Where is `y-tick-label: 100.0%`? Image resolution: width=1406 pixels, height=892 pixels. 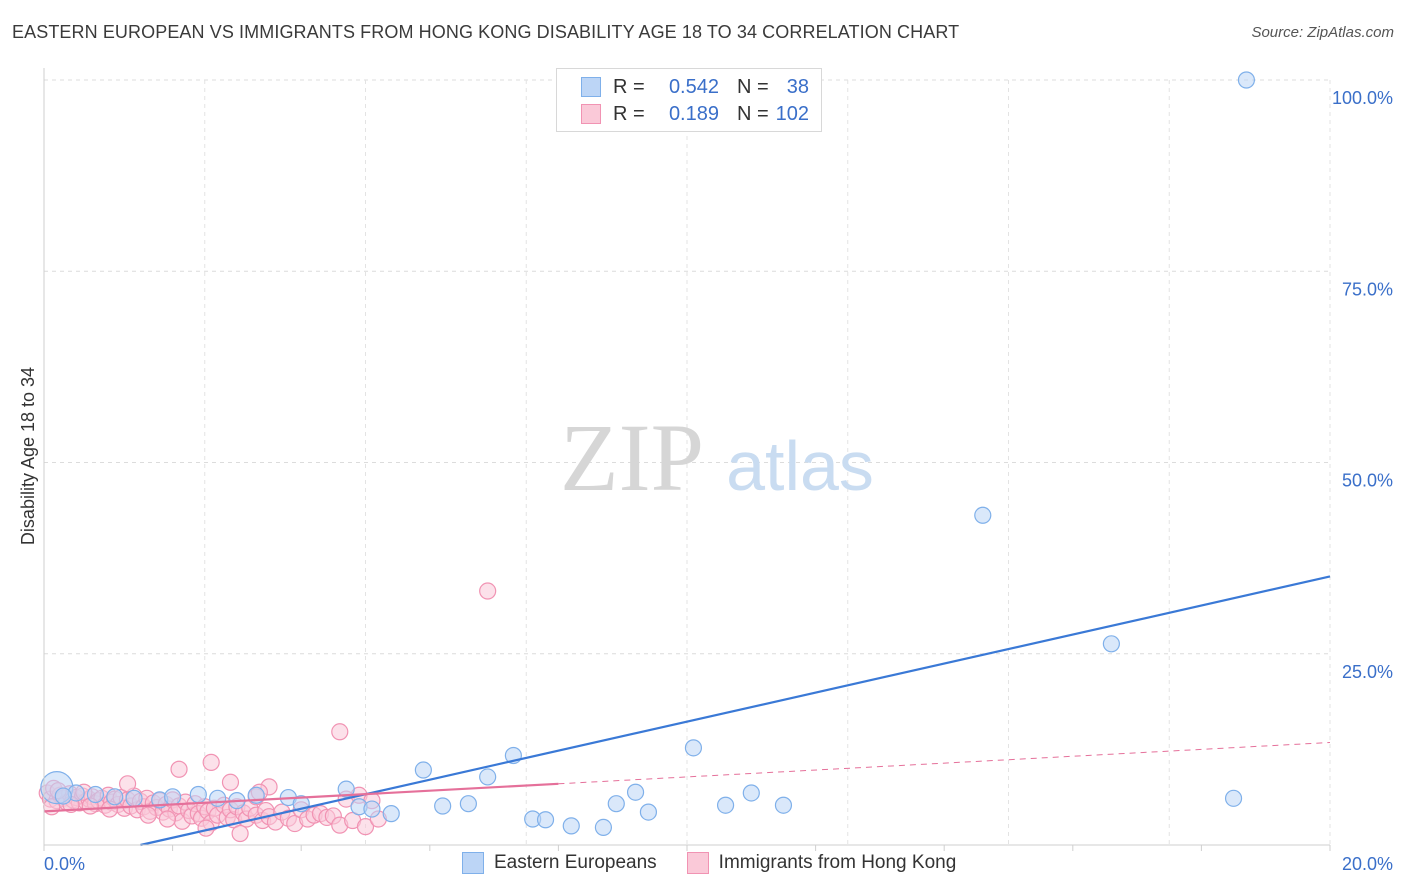
y-tick-label: 100.0% is located at coordinates (1362, 98).